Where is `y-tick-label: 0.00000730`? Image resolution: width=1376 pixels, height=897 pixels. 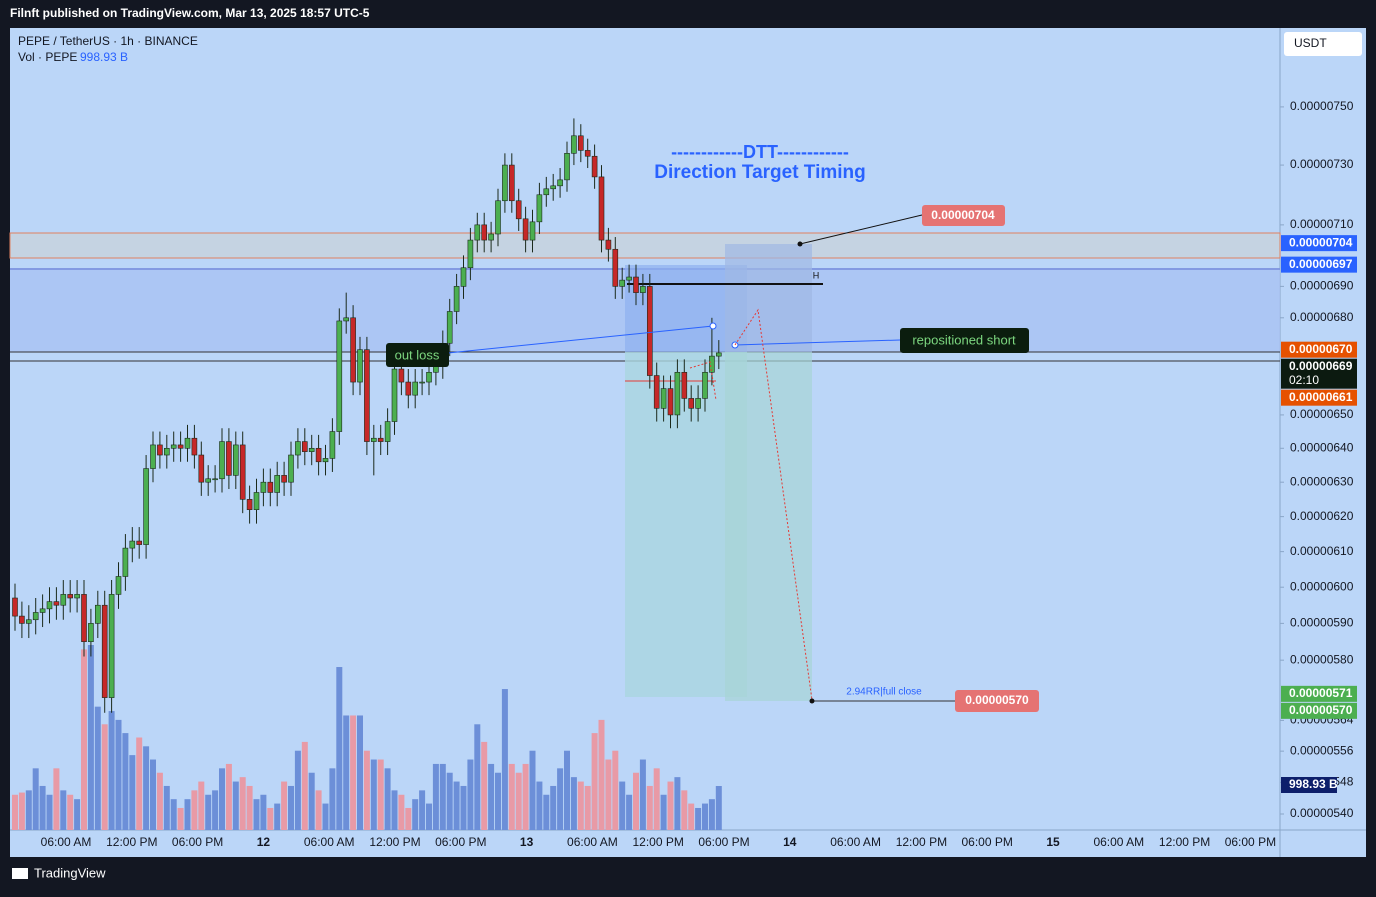
y-tick-label: 0.00000730 is located at coordinates (1322, 164).